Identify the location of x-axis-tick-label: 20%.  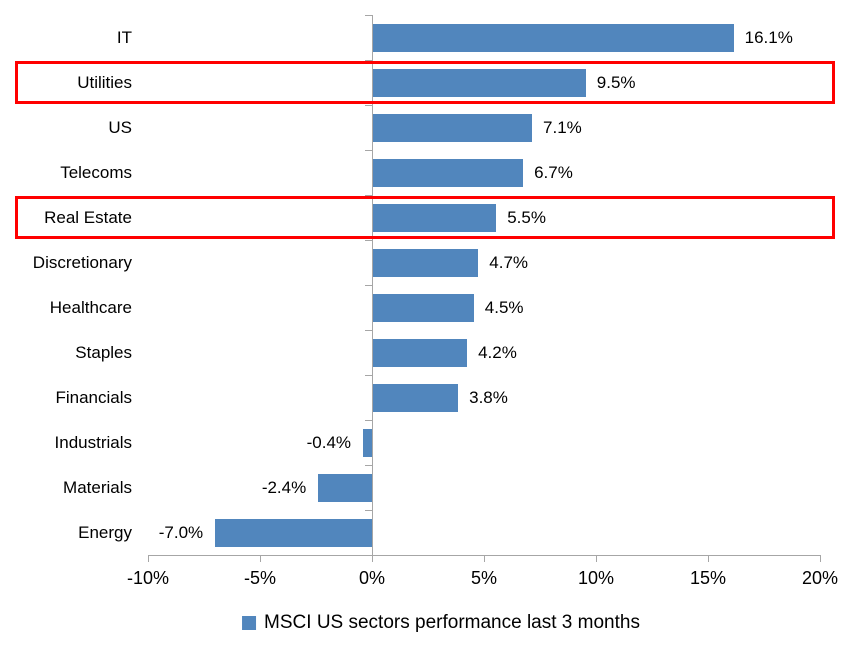
(820, 578).